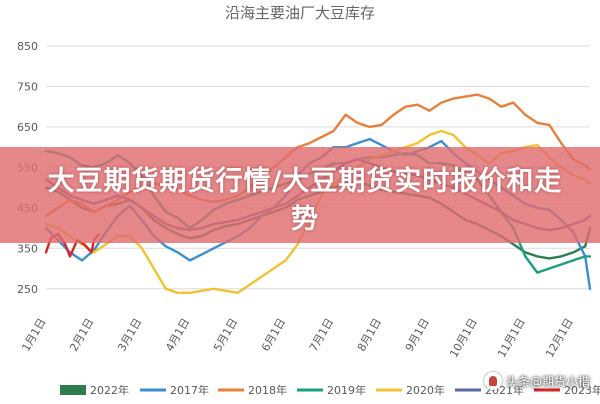 This screenshot has height=404, width=600. Describe the element at coordinates (81, 335) in the screenshot. I see `x-tick-label: 2月1日` at that location.